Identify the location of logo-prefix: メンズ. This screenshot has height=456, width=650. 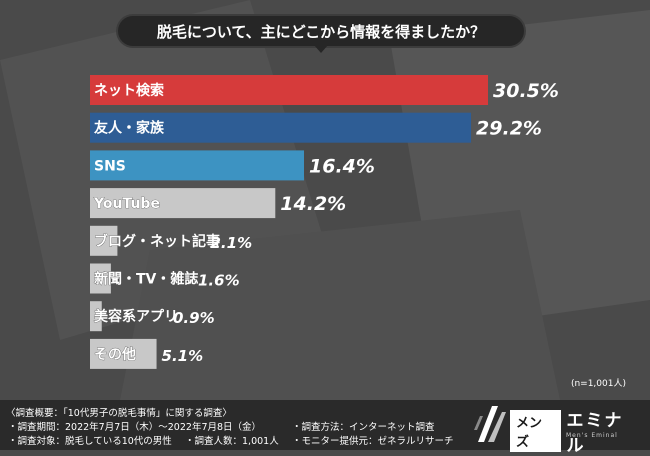
(535, 431).